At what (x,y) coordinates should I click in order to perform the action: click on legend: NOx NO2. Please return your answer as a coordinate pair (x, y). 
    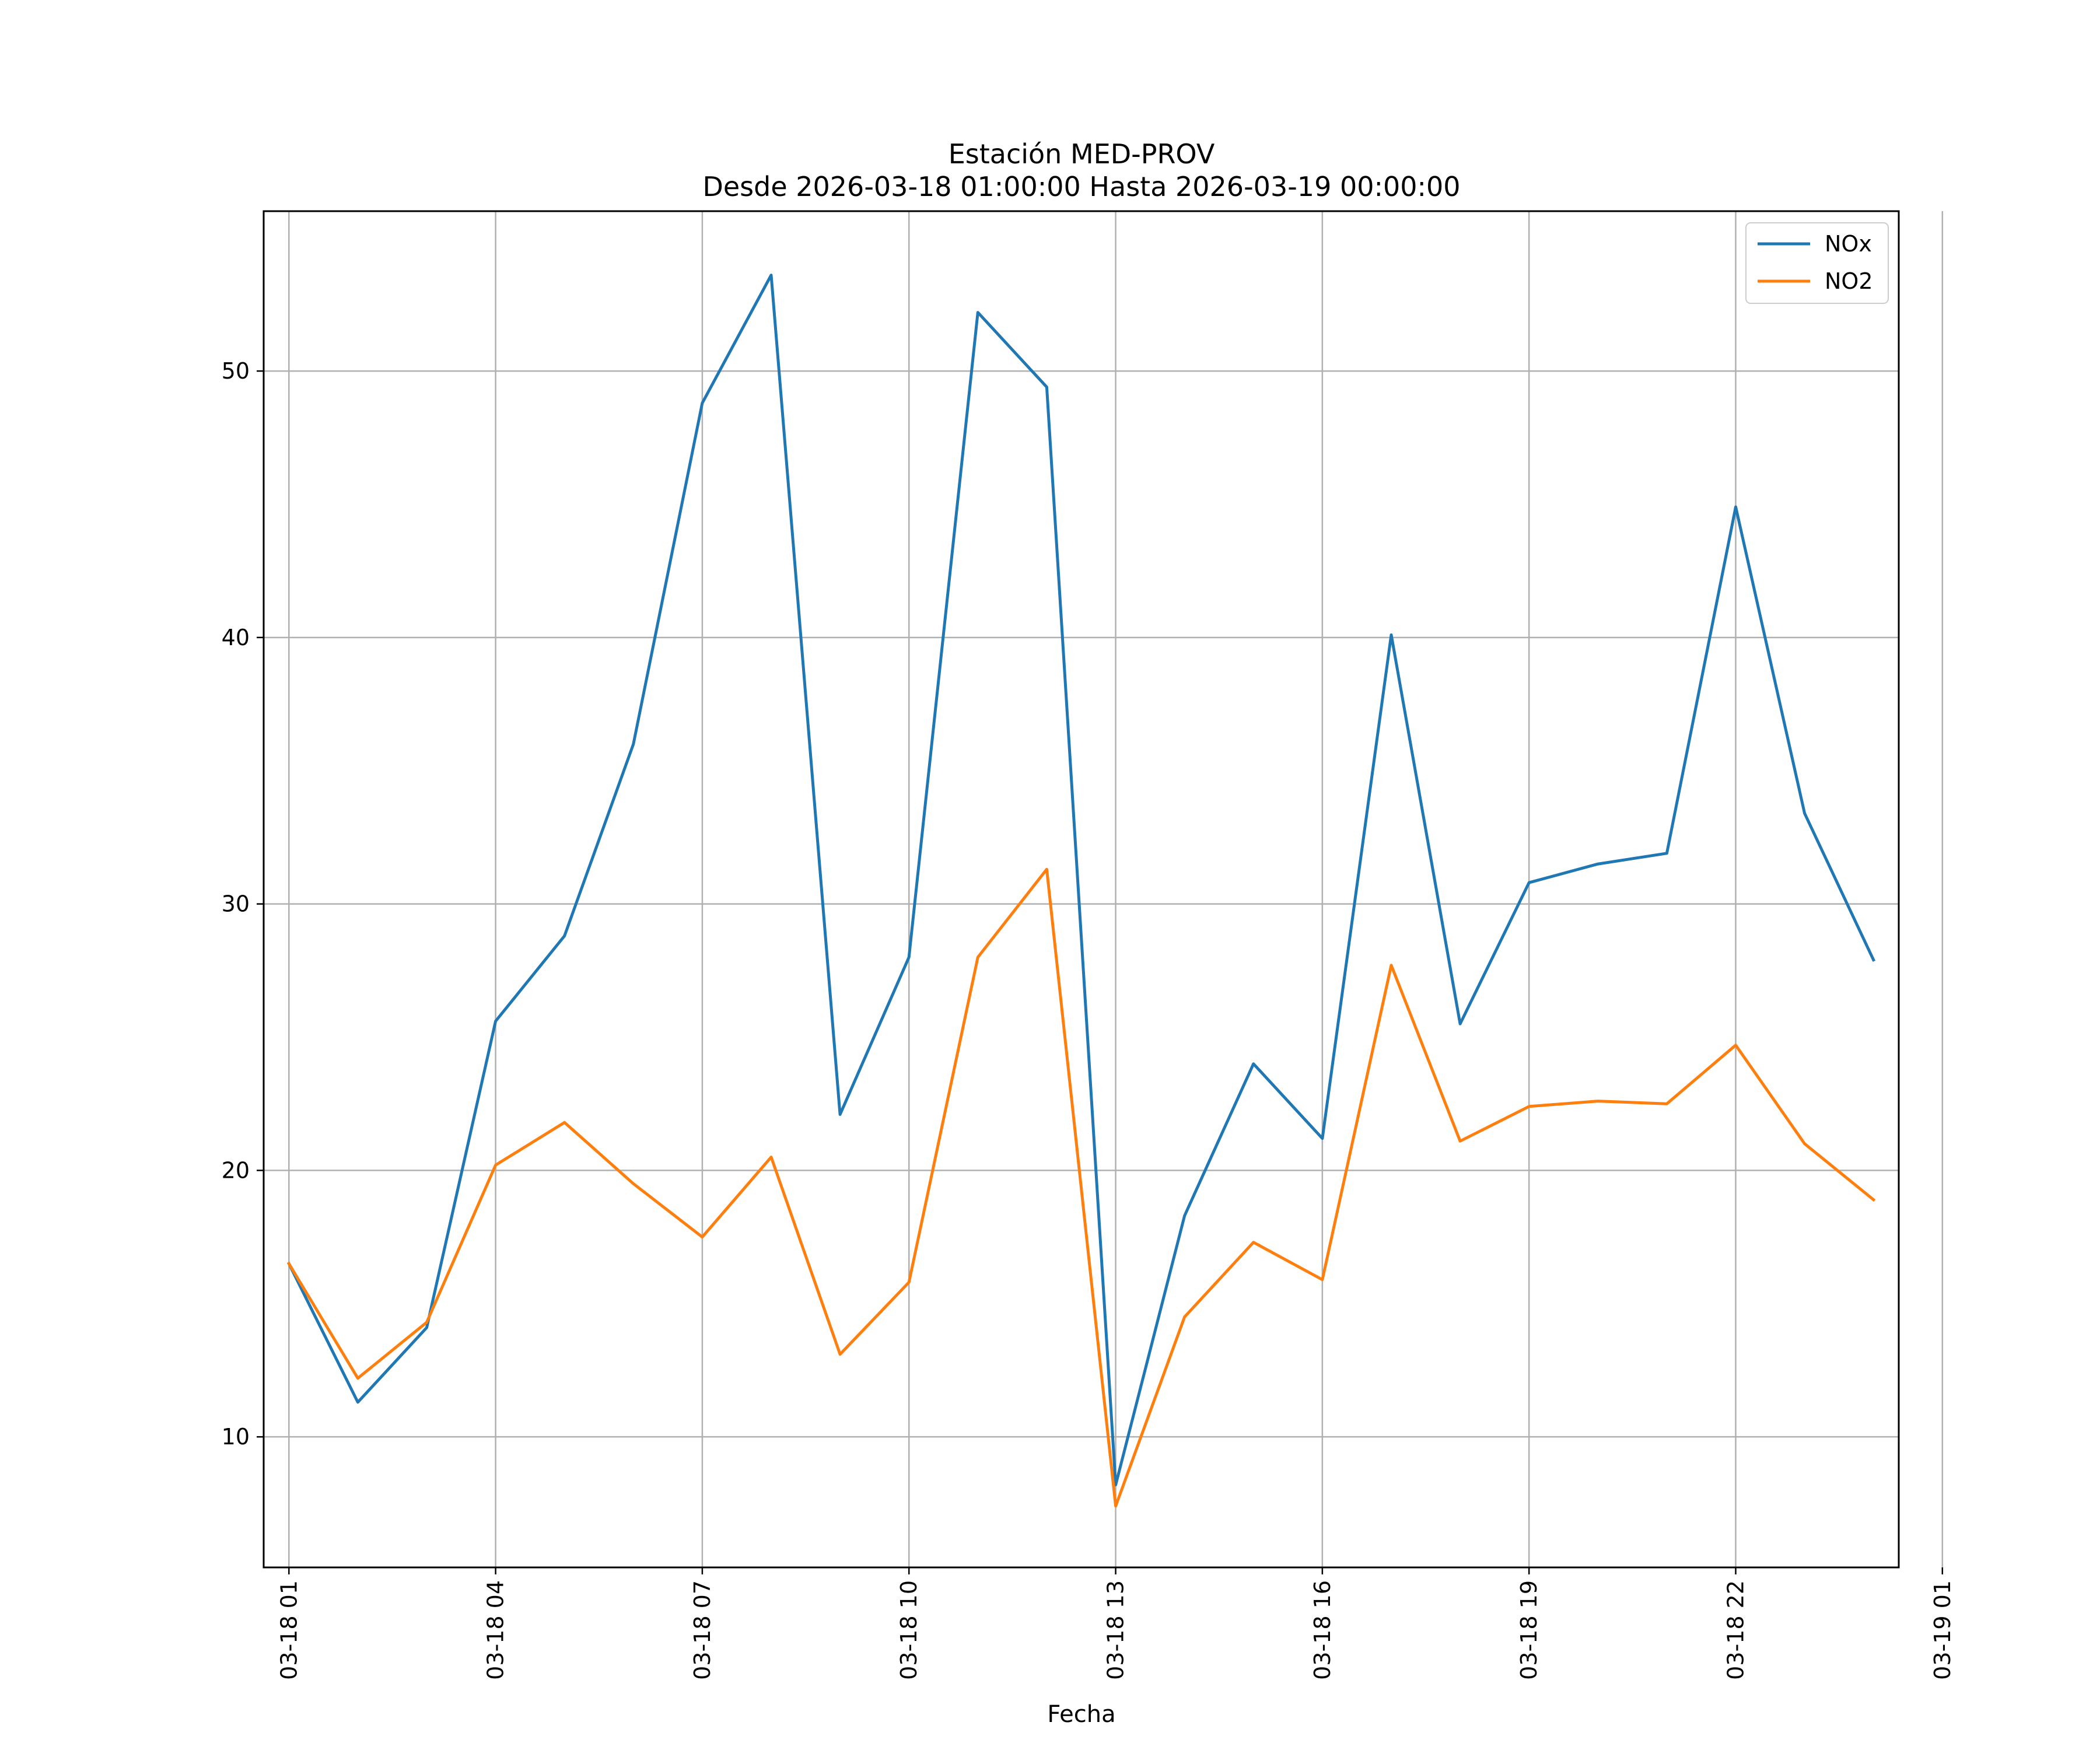
    Looking at the image, I should click on (1817, 263).